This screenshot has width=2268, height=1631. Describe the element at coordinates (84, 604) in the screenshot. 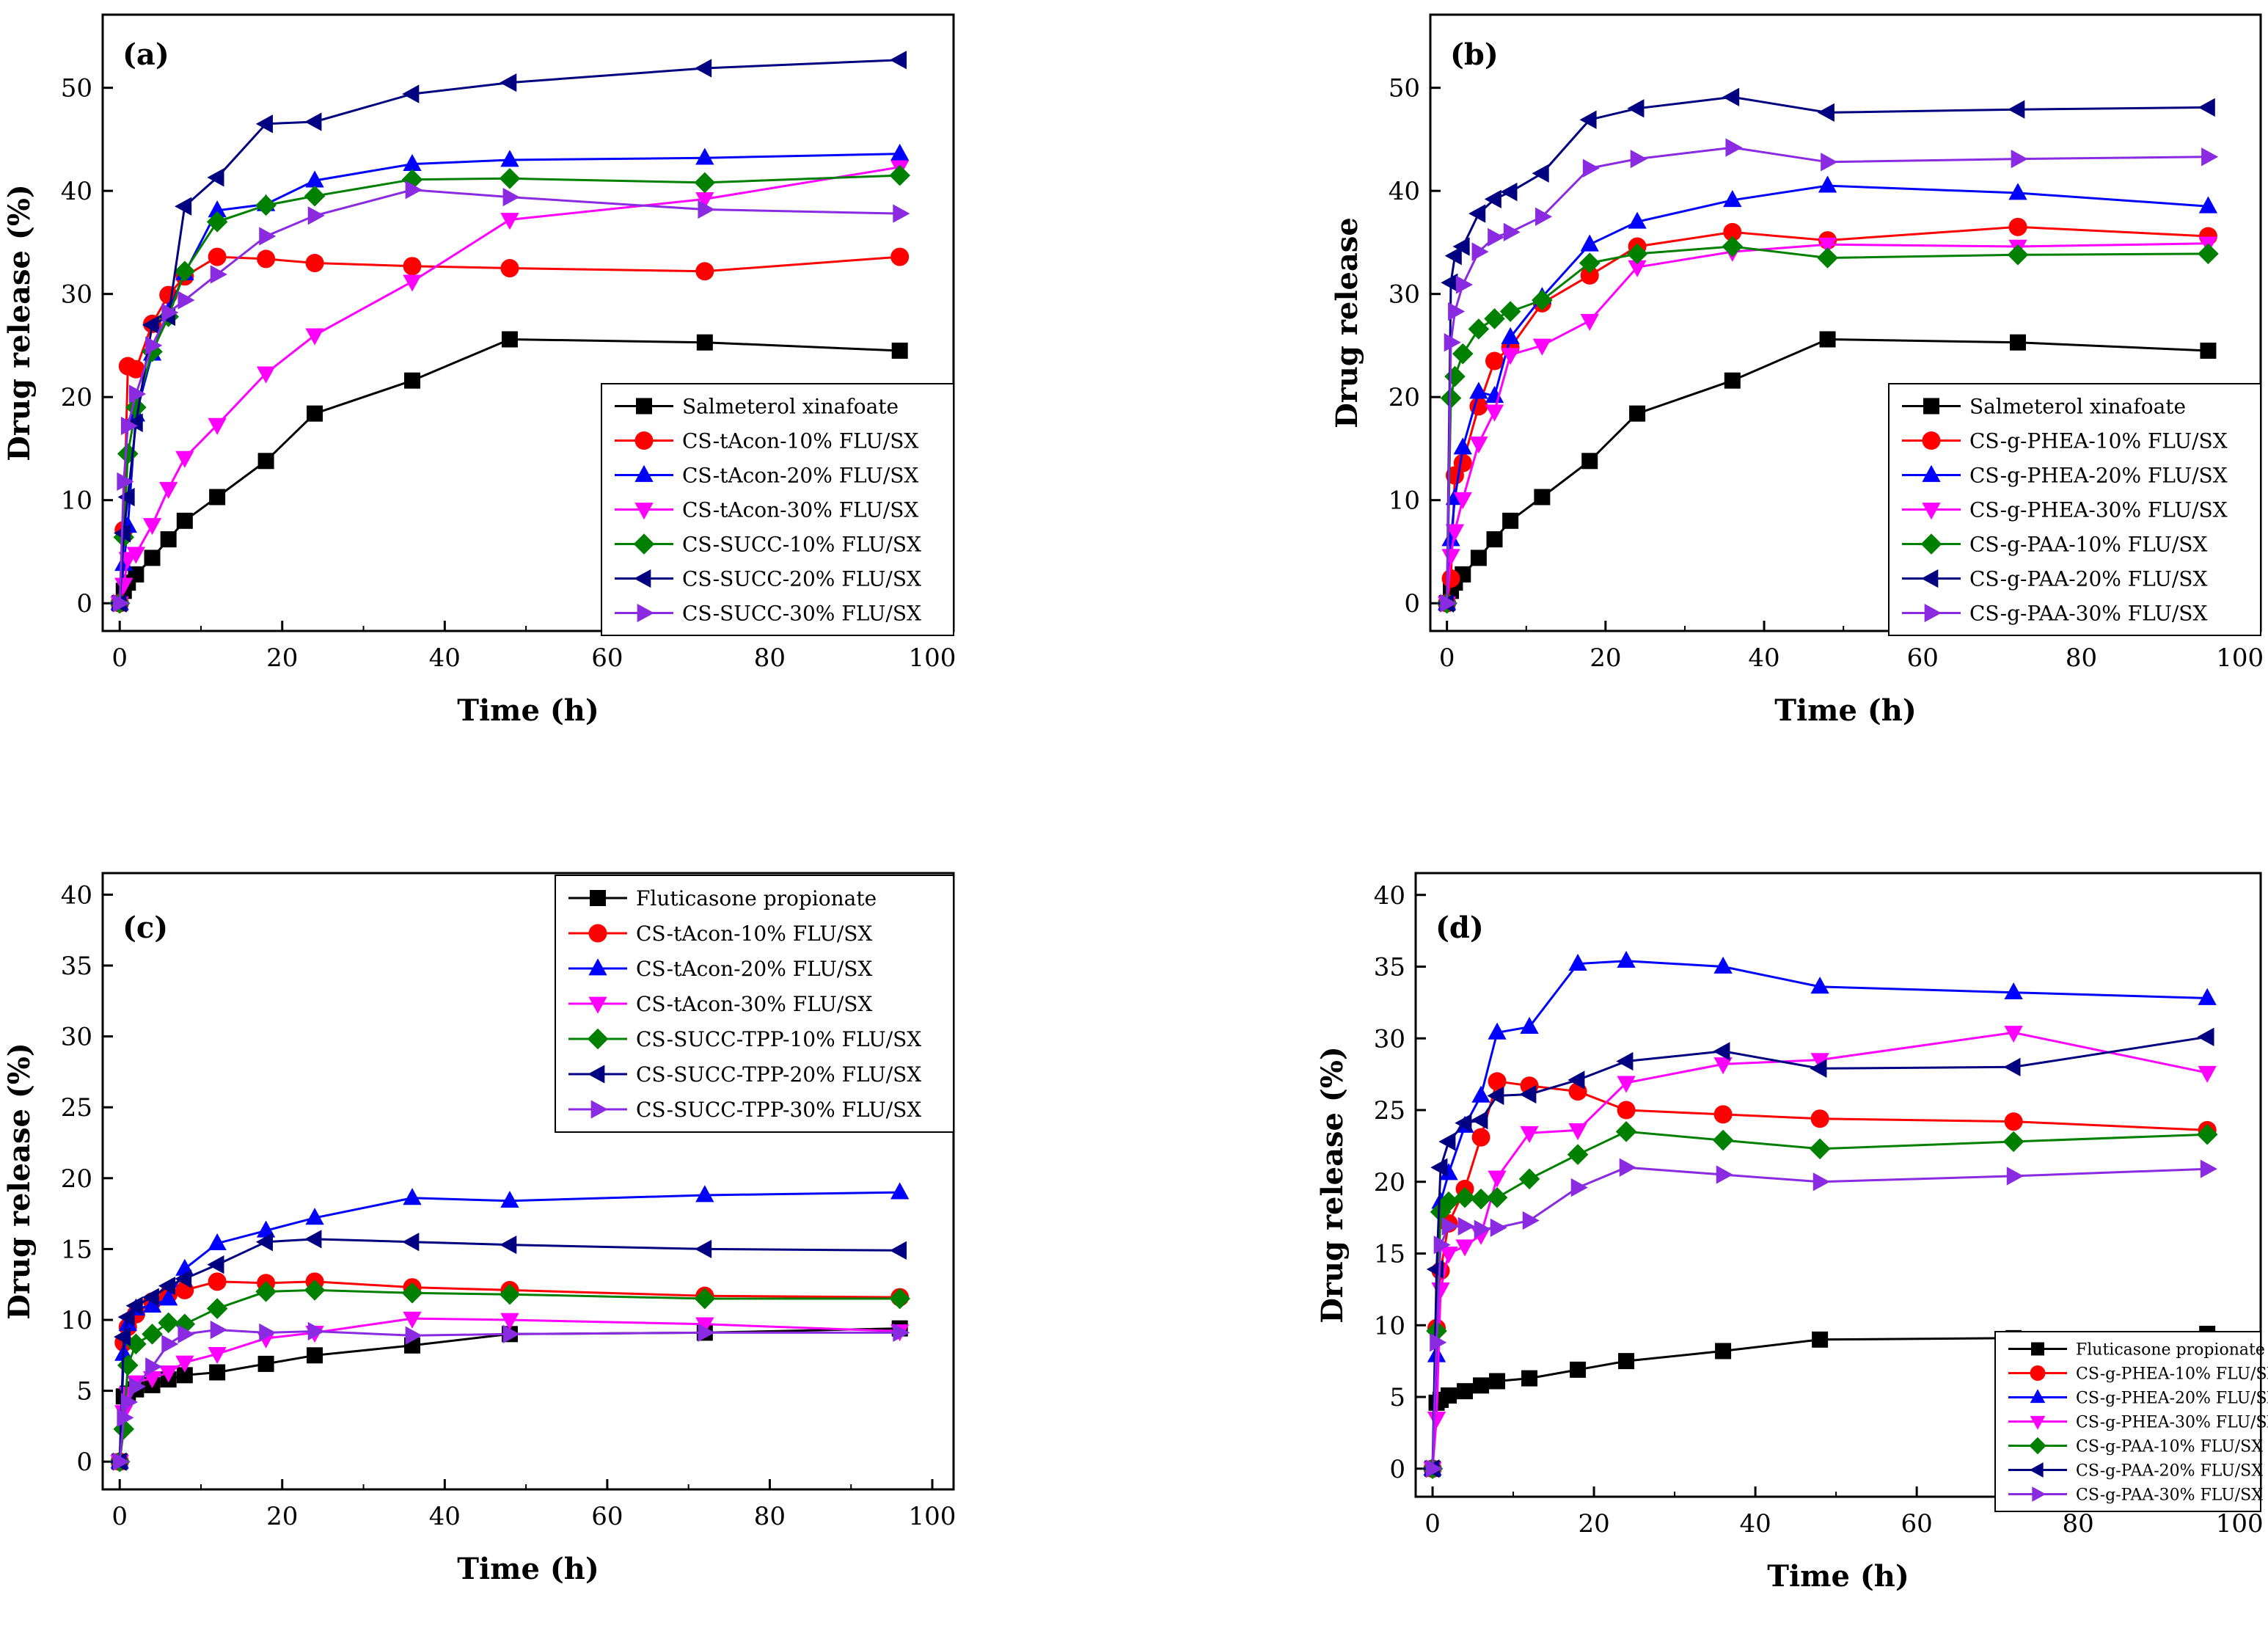

I see `y-tick-label: 0` at that location.